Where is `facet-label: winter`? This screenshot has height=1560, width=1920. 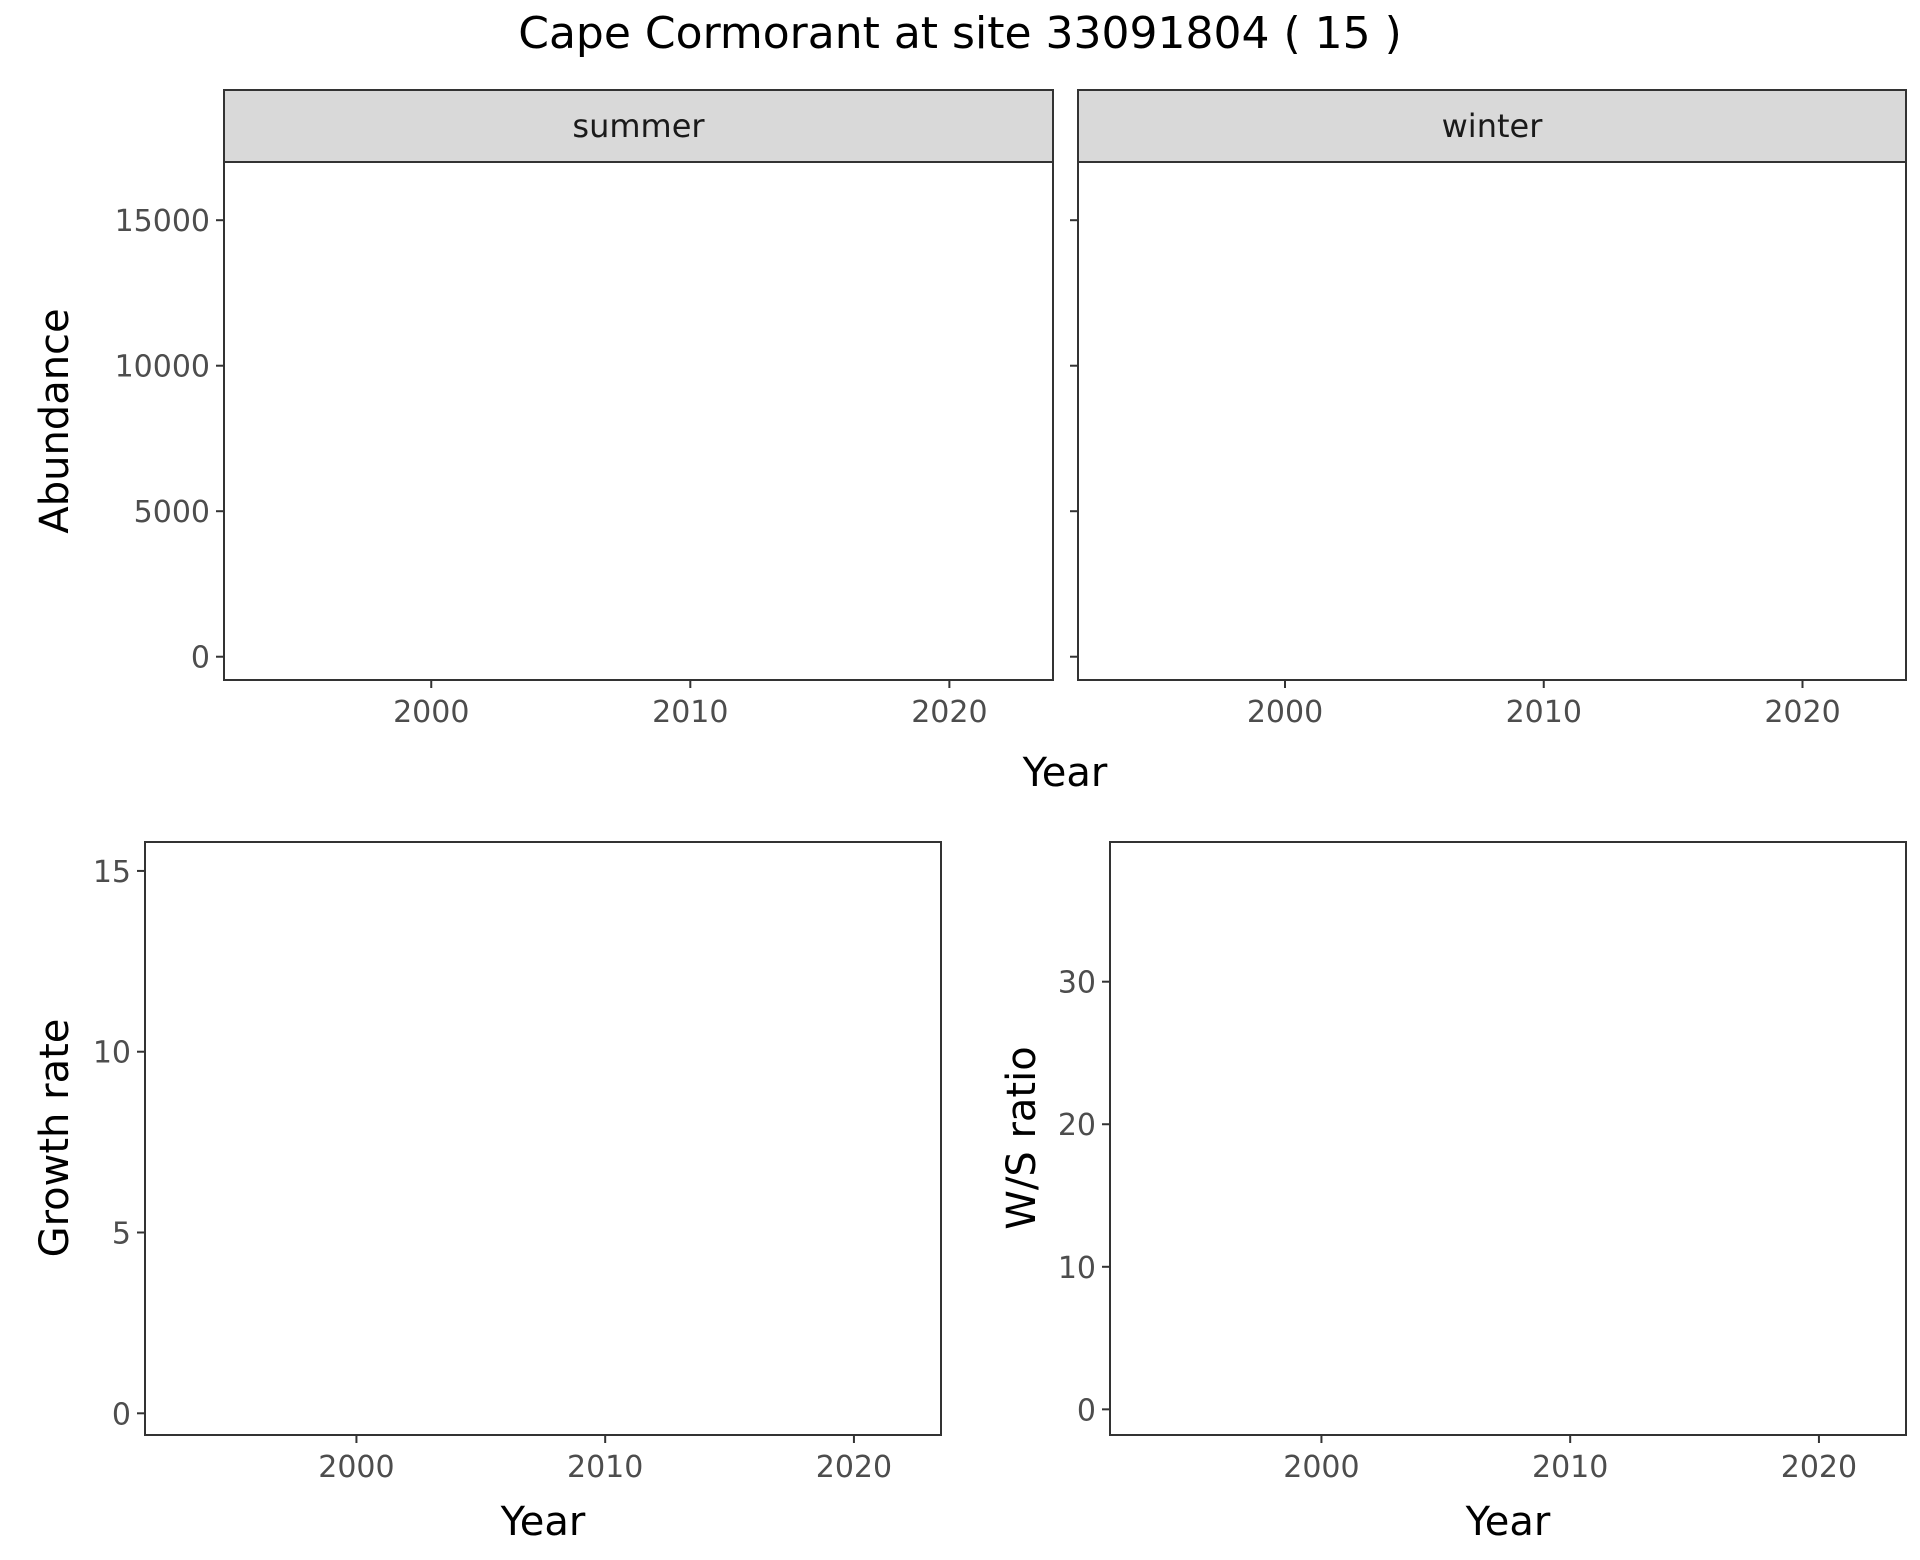 facet-label: winter is located at coordinates (1493, 126).